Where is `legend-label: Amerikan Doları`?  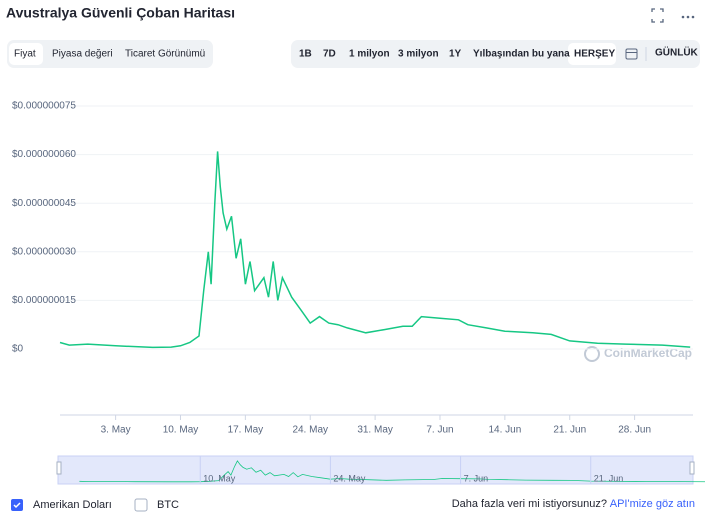 legend-label: Amerikan Doları is located at coordinates (72, 505).